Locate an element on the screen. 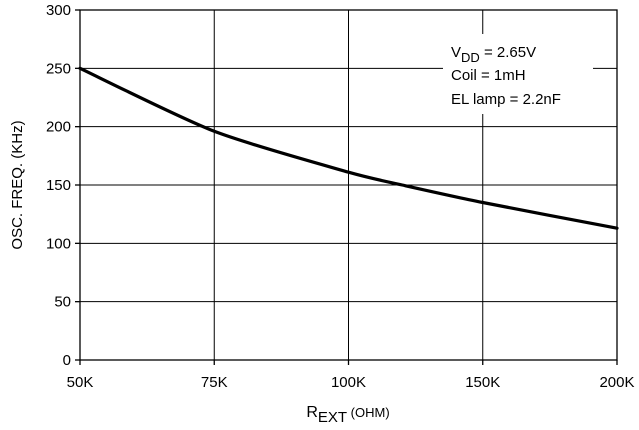  x-axis-title-unit: (OHM) is located at coordinates (368, 412).